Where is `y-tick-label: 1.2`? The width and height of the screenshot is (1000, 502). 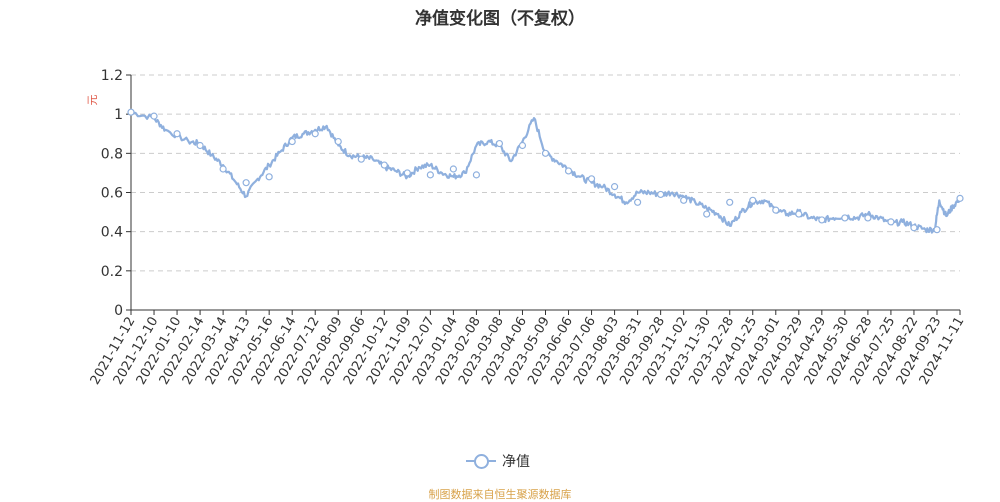
y-tick-label: 1.2 is located at coordinates (112, 76).